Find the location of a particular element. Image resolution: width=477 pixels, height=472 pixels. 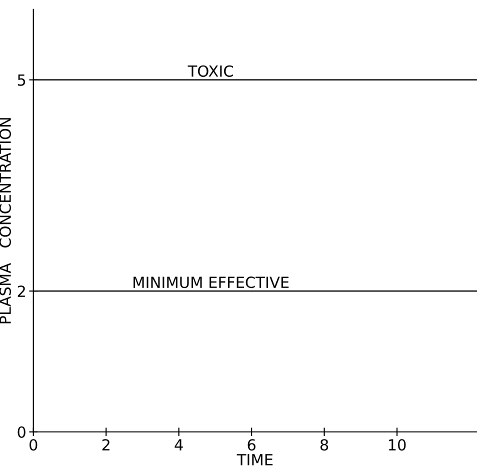

x-tick-label: 2 is located at coordinates (106, 444).